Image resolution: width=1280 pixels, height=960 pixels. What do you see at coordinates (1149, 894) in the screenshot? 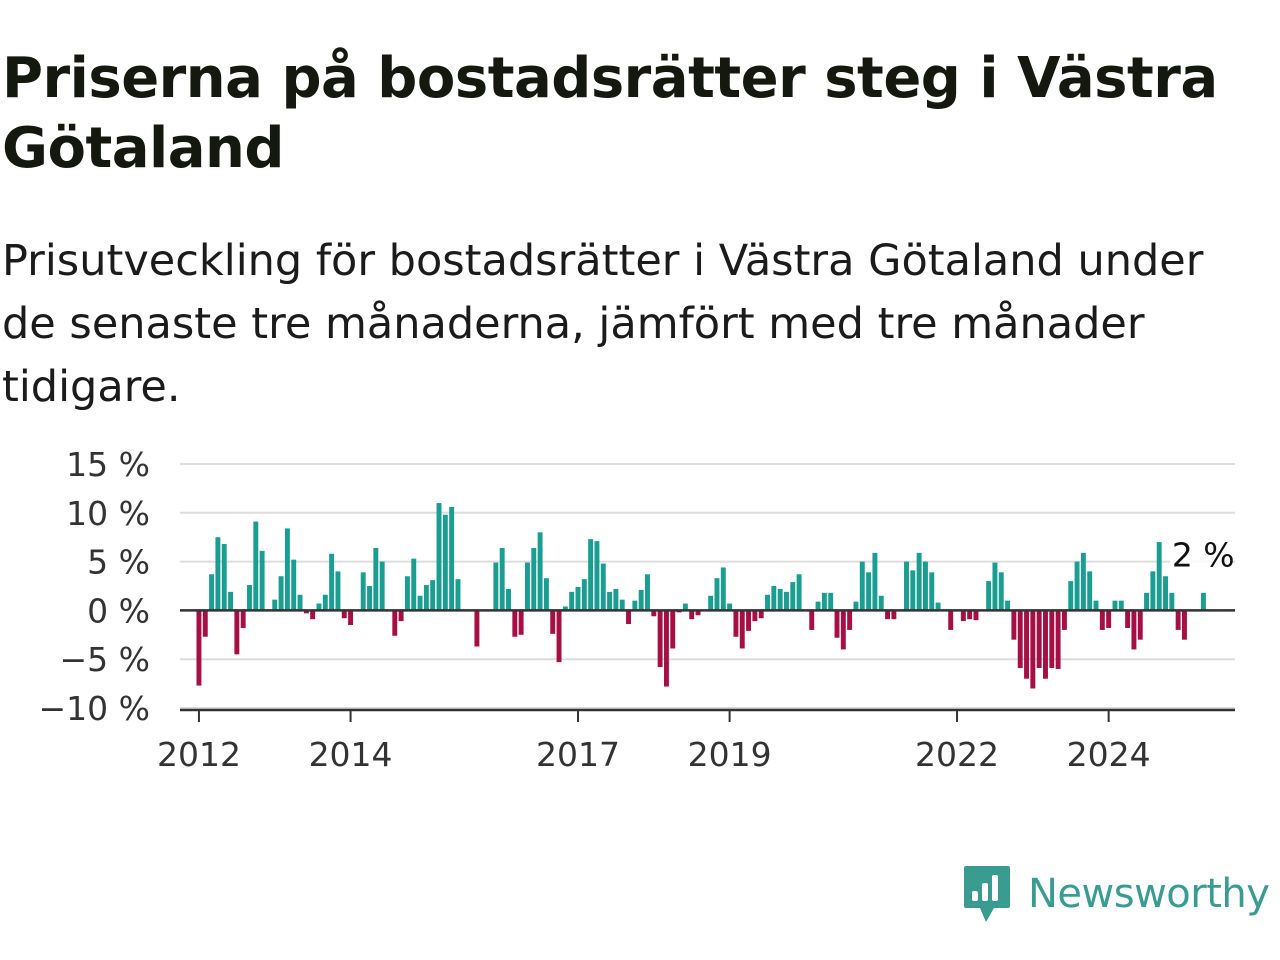
I see `brand-name: Newsworthy` at bounding box center [1149, 894].